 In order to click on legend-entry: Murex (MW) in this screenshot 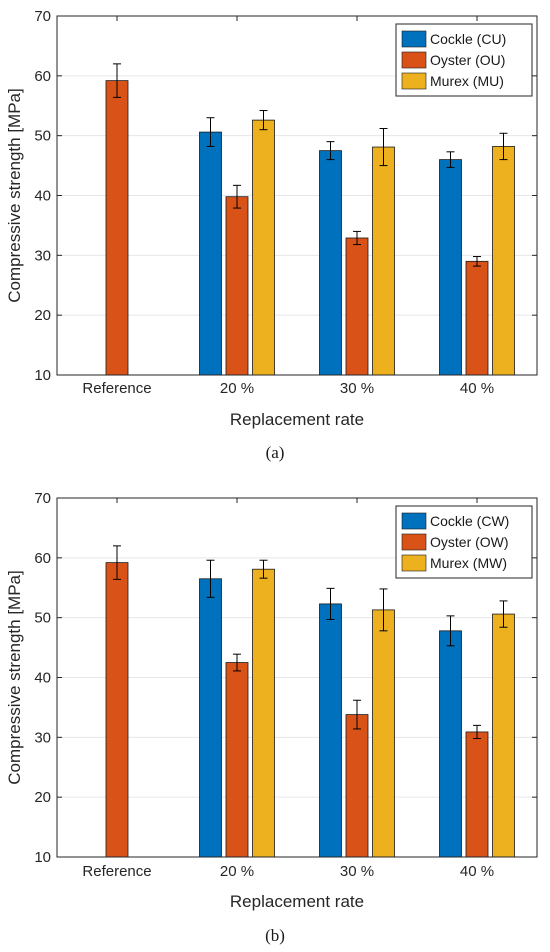, I will do `click(468, 563)`.